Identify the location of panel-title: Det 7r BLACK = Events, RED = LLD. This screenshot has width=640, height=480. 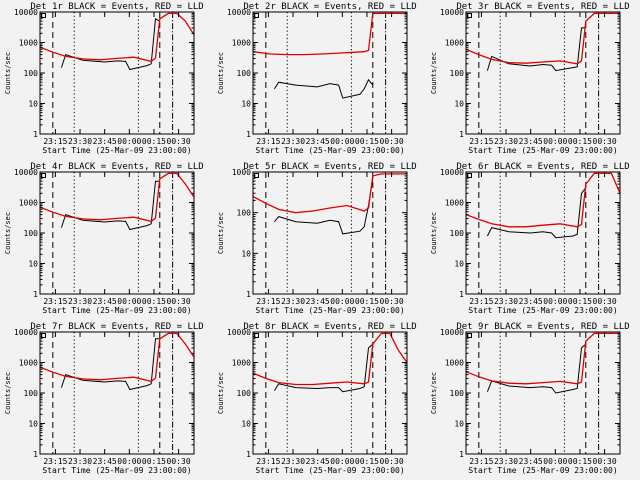
(116, 327).